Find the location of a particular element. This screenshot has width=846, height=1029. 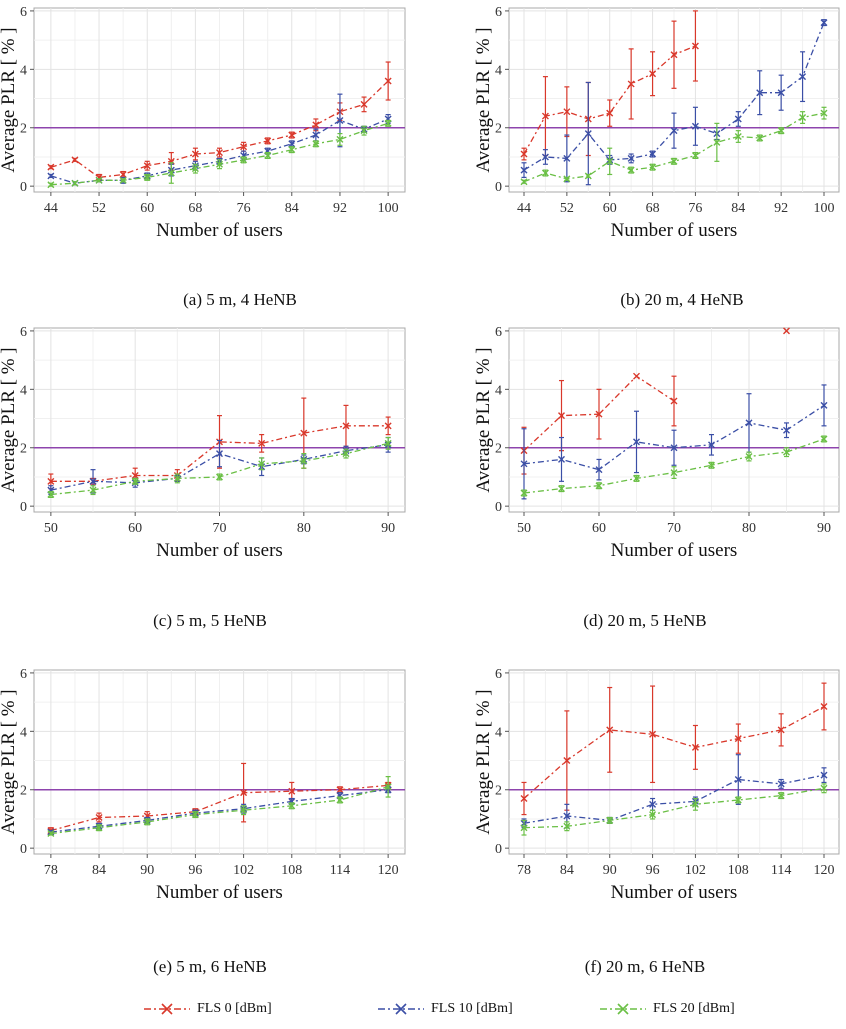

x-tick-label: 60 is located at coordinates (599, 528).